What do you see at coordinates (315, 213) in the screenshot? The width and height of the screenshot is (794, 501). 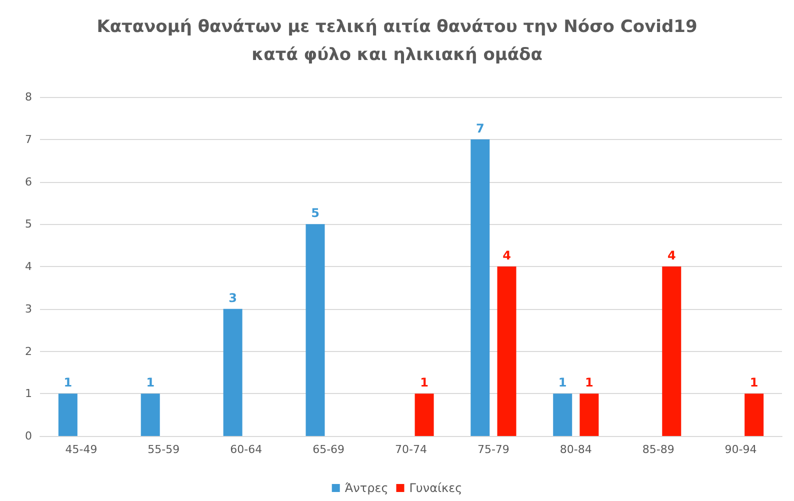 I see `data-label: 5` at bounding box center [315, 213].